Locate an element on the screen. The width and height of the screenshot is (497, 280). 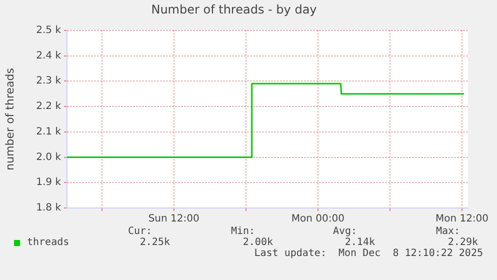
y-tick-label: 2.5 k is located at coordinates (49, 30).